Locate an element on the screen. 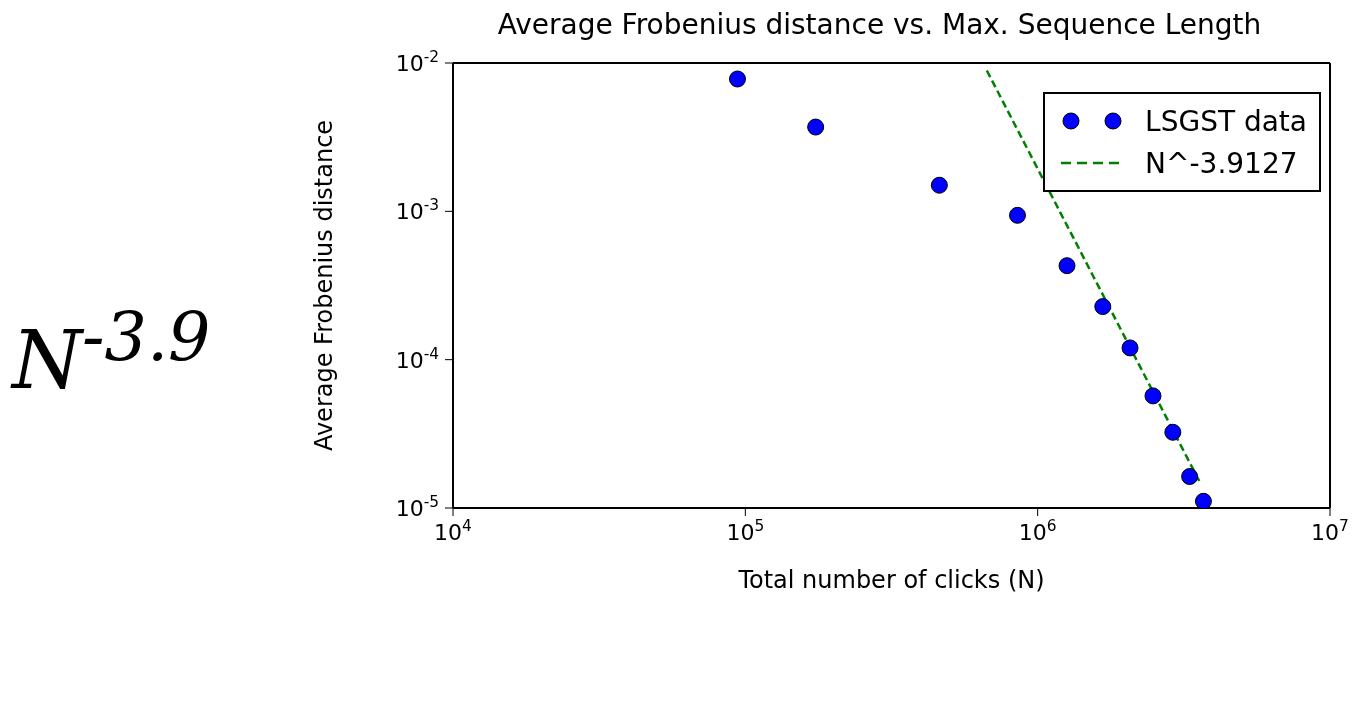 The height and width of the screenshot is (719, 1369). legend-label: LSGST data is located at coordinates (1226, 121).